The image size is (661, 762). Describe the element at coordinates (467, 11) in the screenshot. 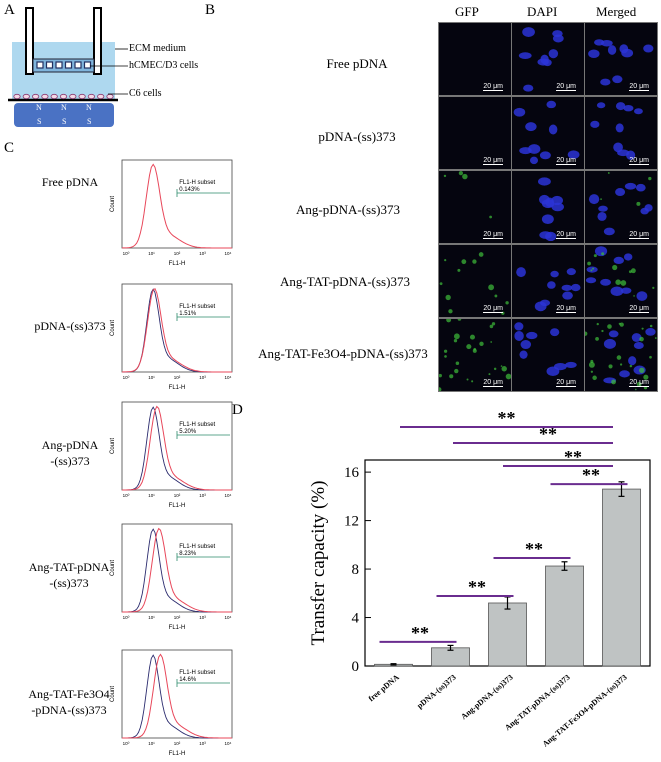

I see `column-header-gfp: GFP` at that location.